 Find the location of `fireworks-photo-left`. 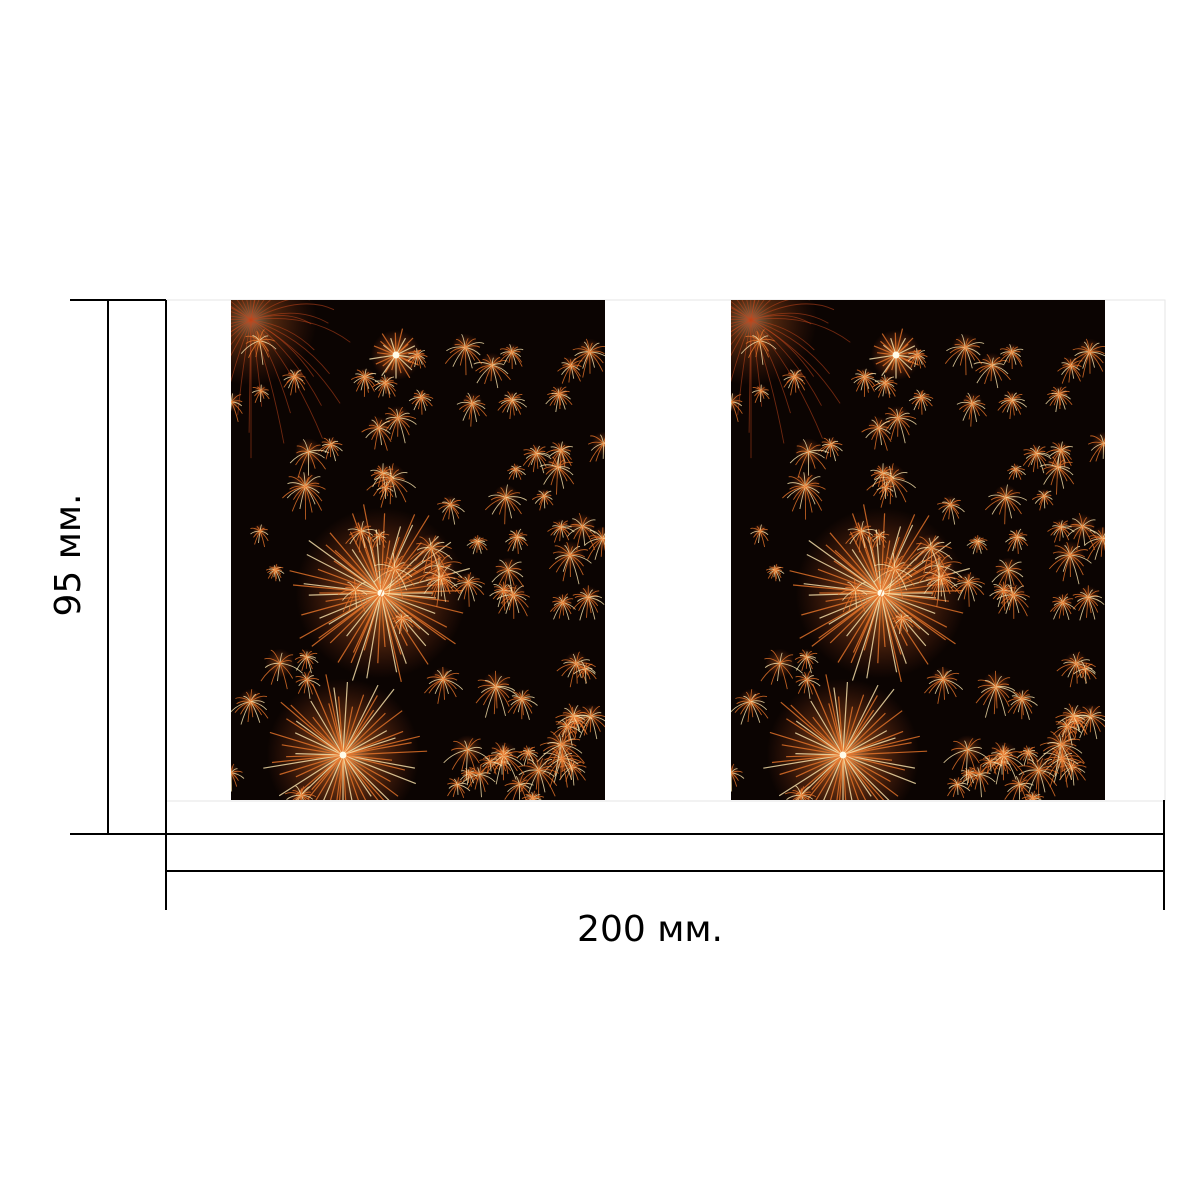

fireworks-photo-left is located at coordinates (418, 550).